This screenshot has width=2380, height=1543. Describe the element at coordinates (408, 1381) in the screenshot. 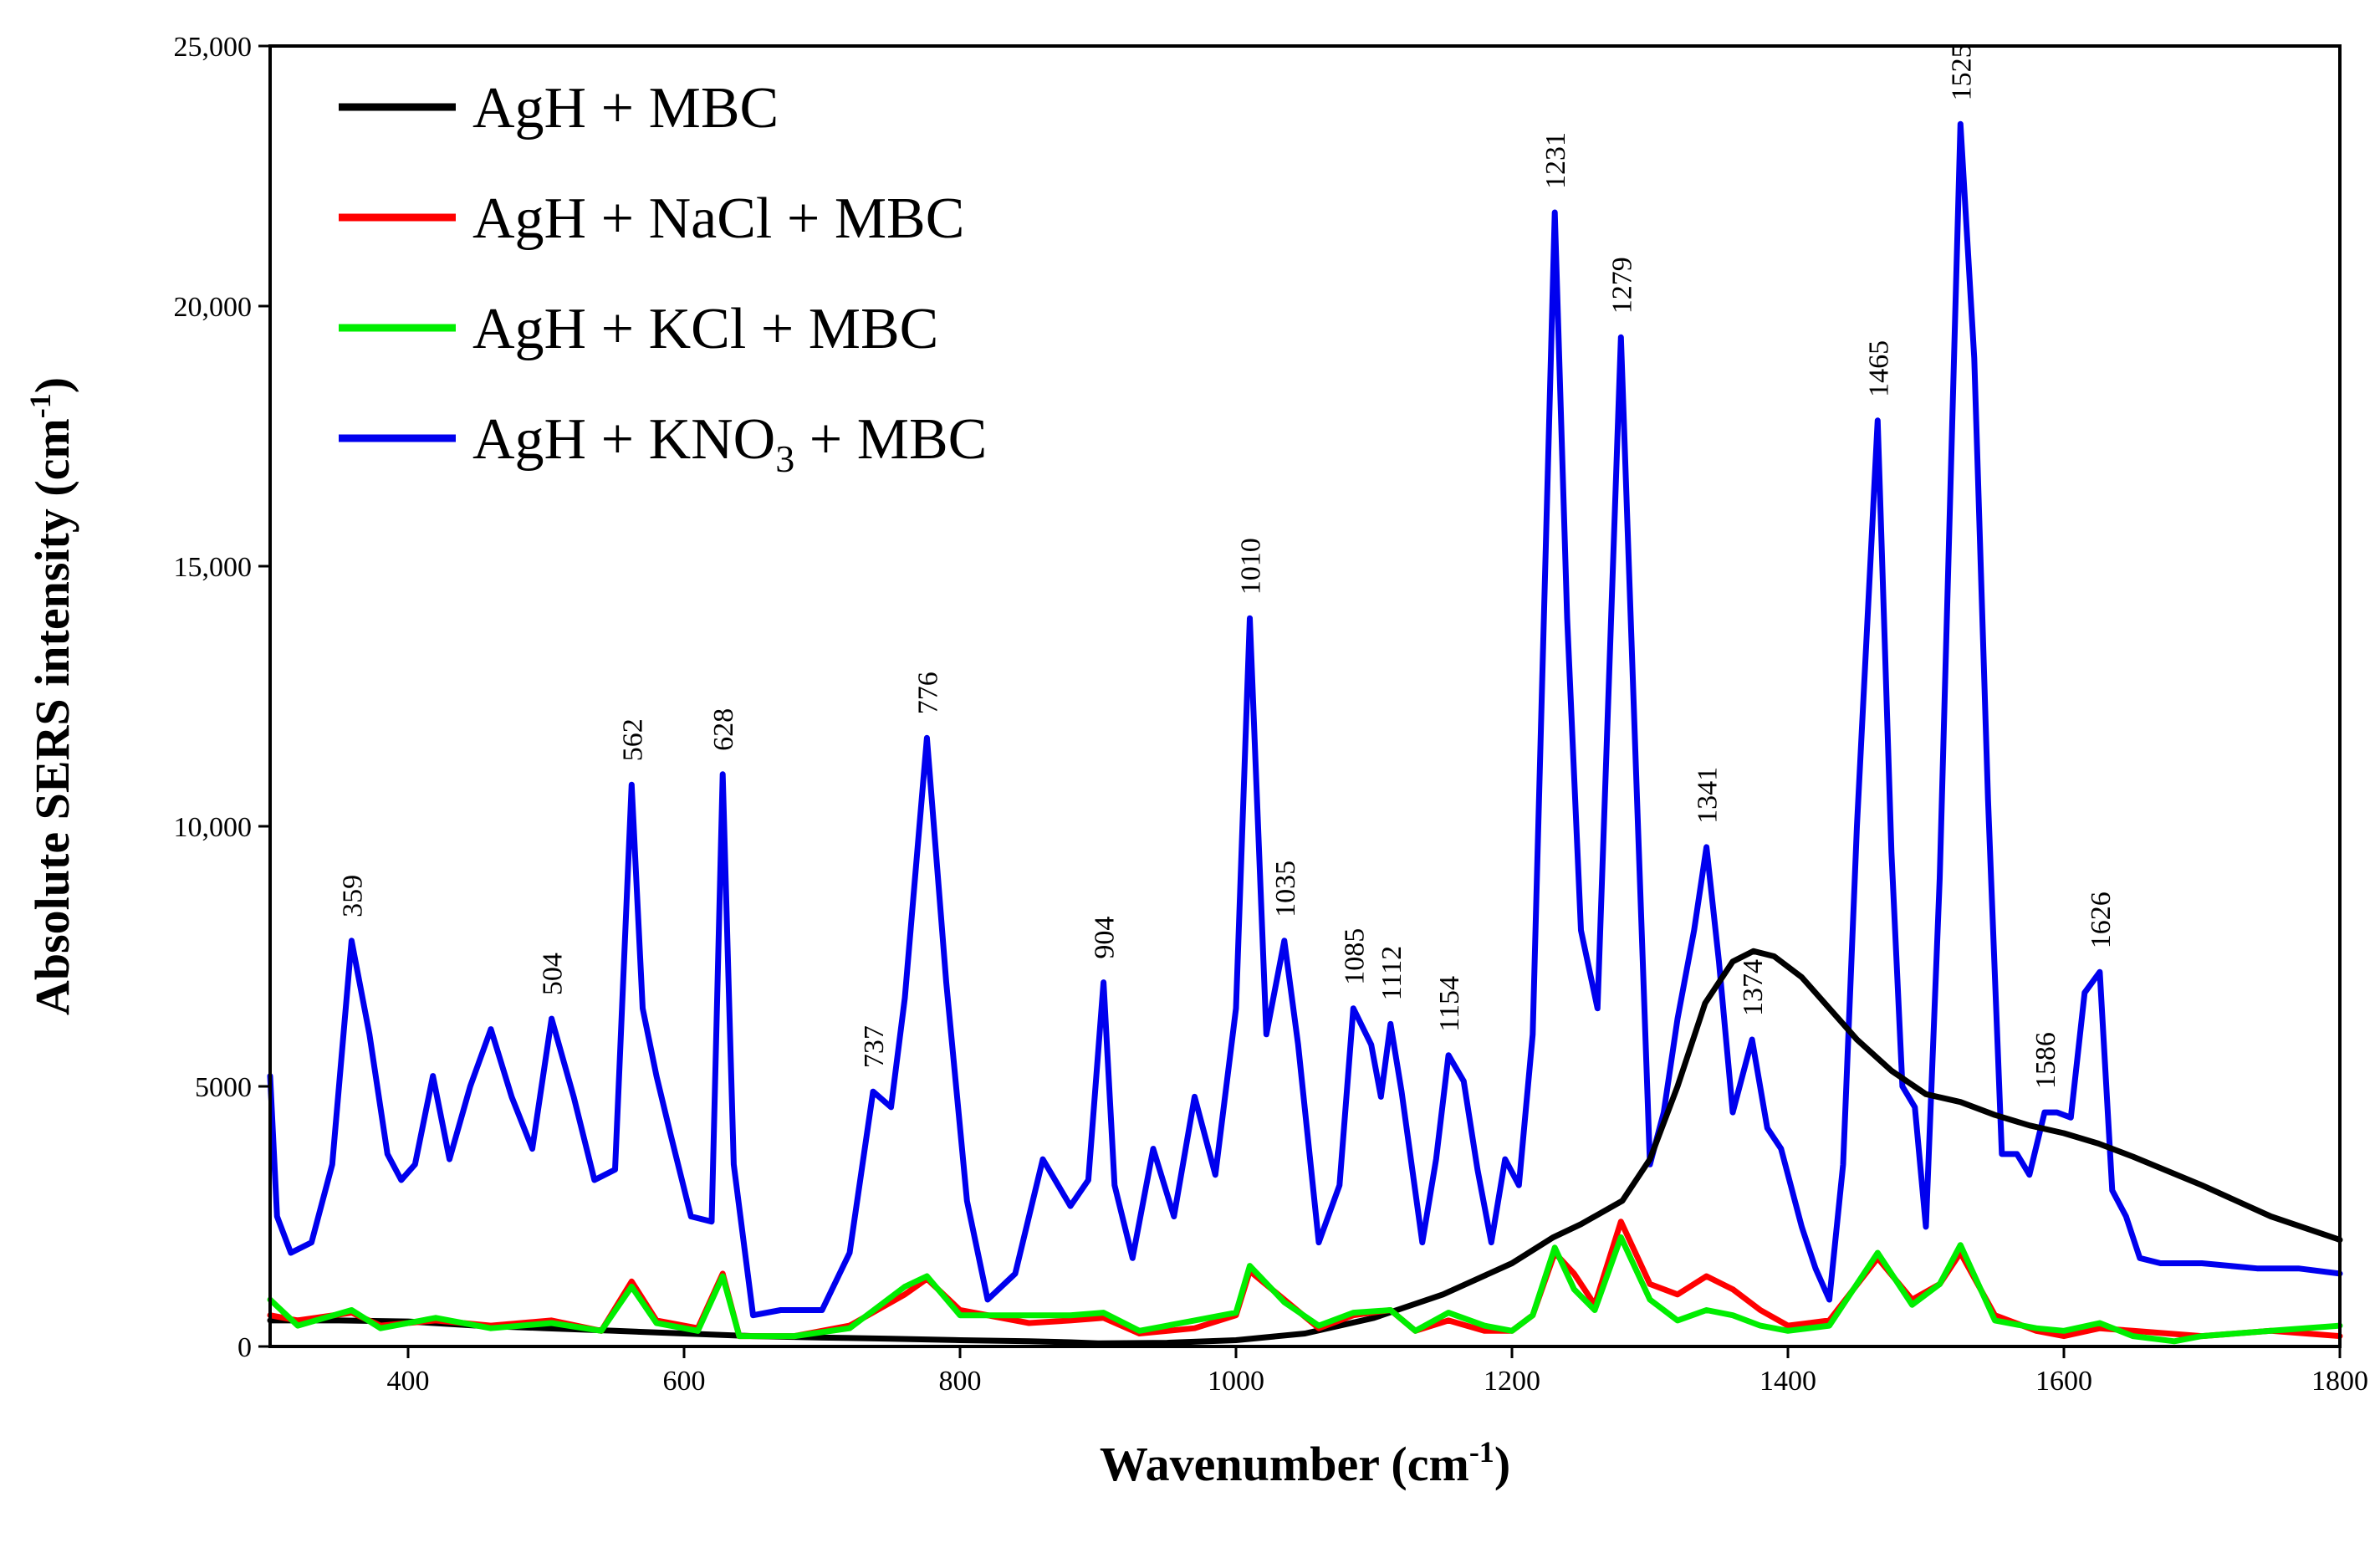

I see `x-tick-label: 400` at that location.